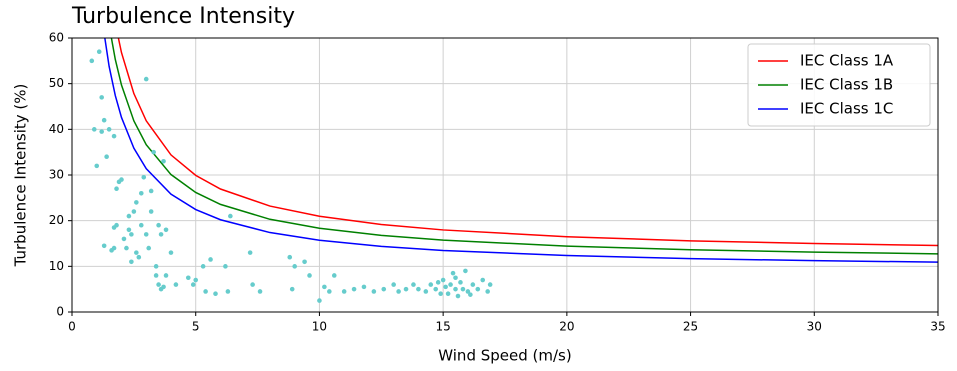  What do you see at coordinates (847, 61) in the screenshot?
I see `legend-label: IEC Class 1A` at bounding box center [847, 61].